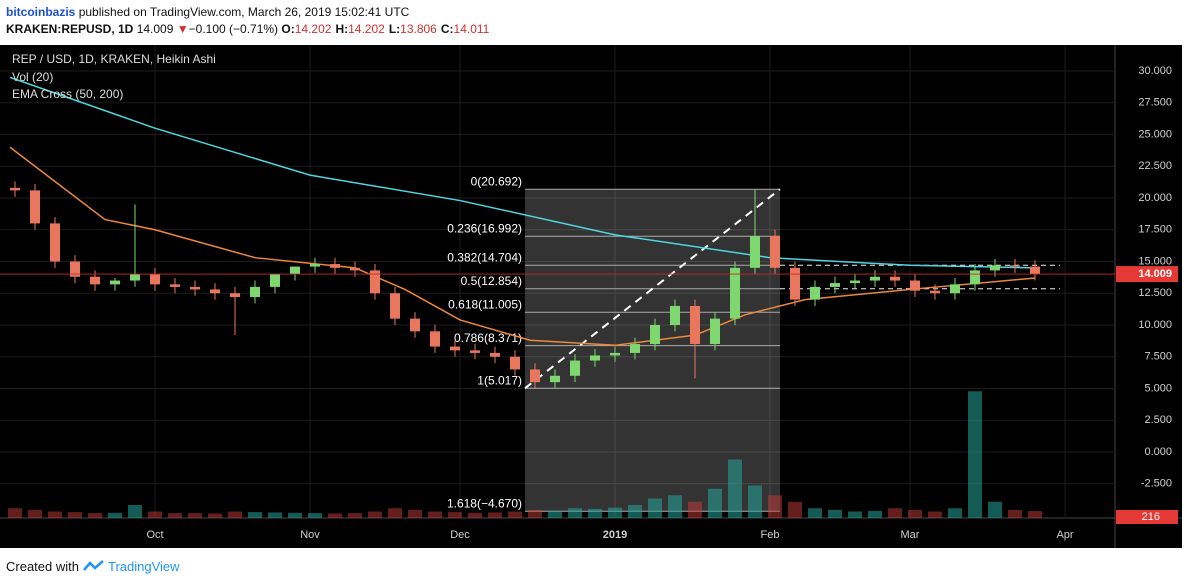  What do you see at coordinates (484, 503) in the screenshot?
I see `fib-label: 1.618(−4.670)` at bounding box center [484, 503].